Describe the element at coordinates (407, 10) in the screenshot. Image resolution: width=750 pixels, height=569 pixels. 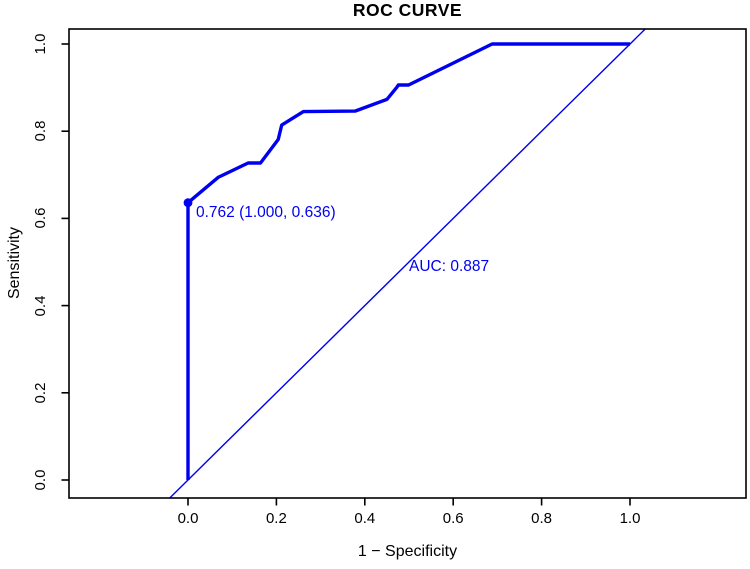
I see `chart-title: ROC CURVE` at that location.